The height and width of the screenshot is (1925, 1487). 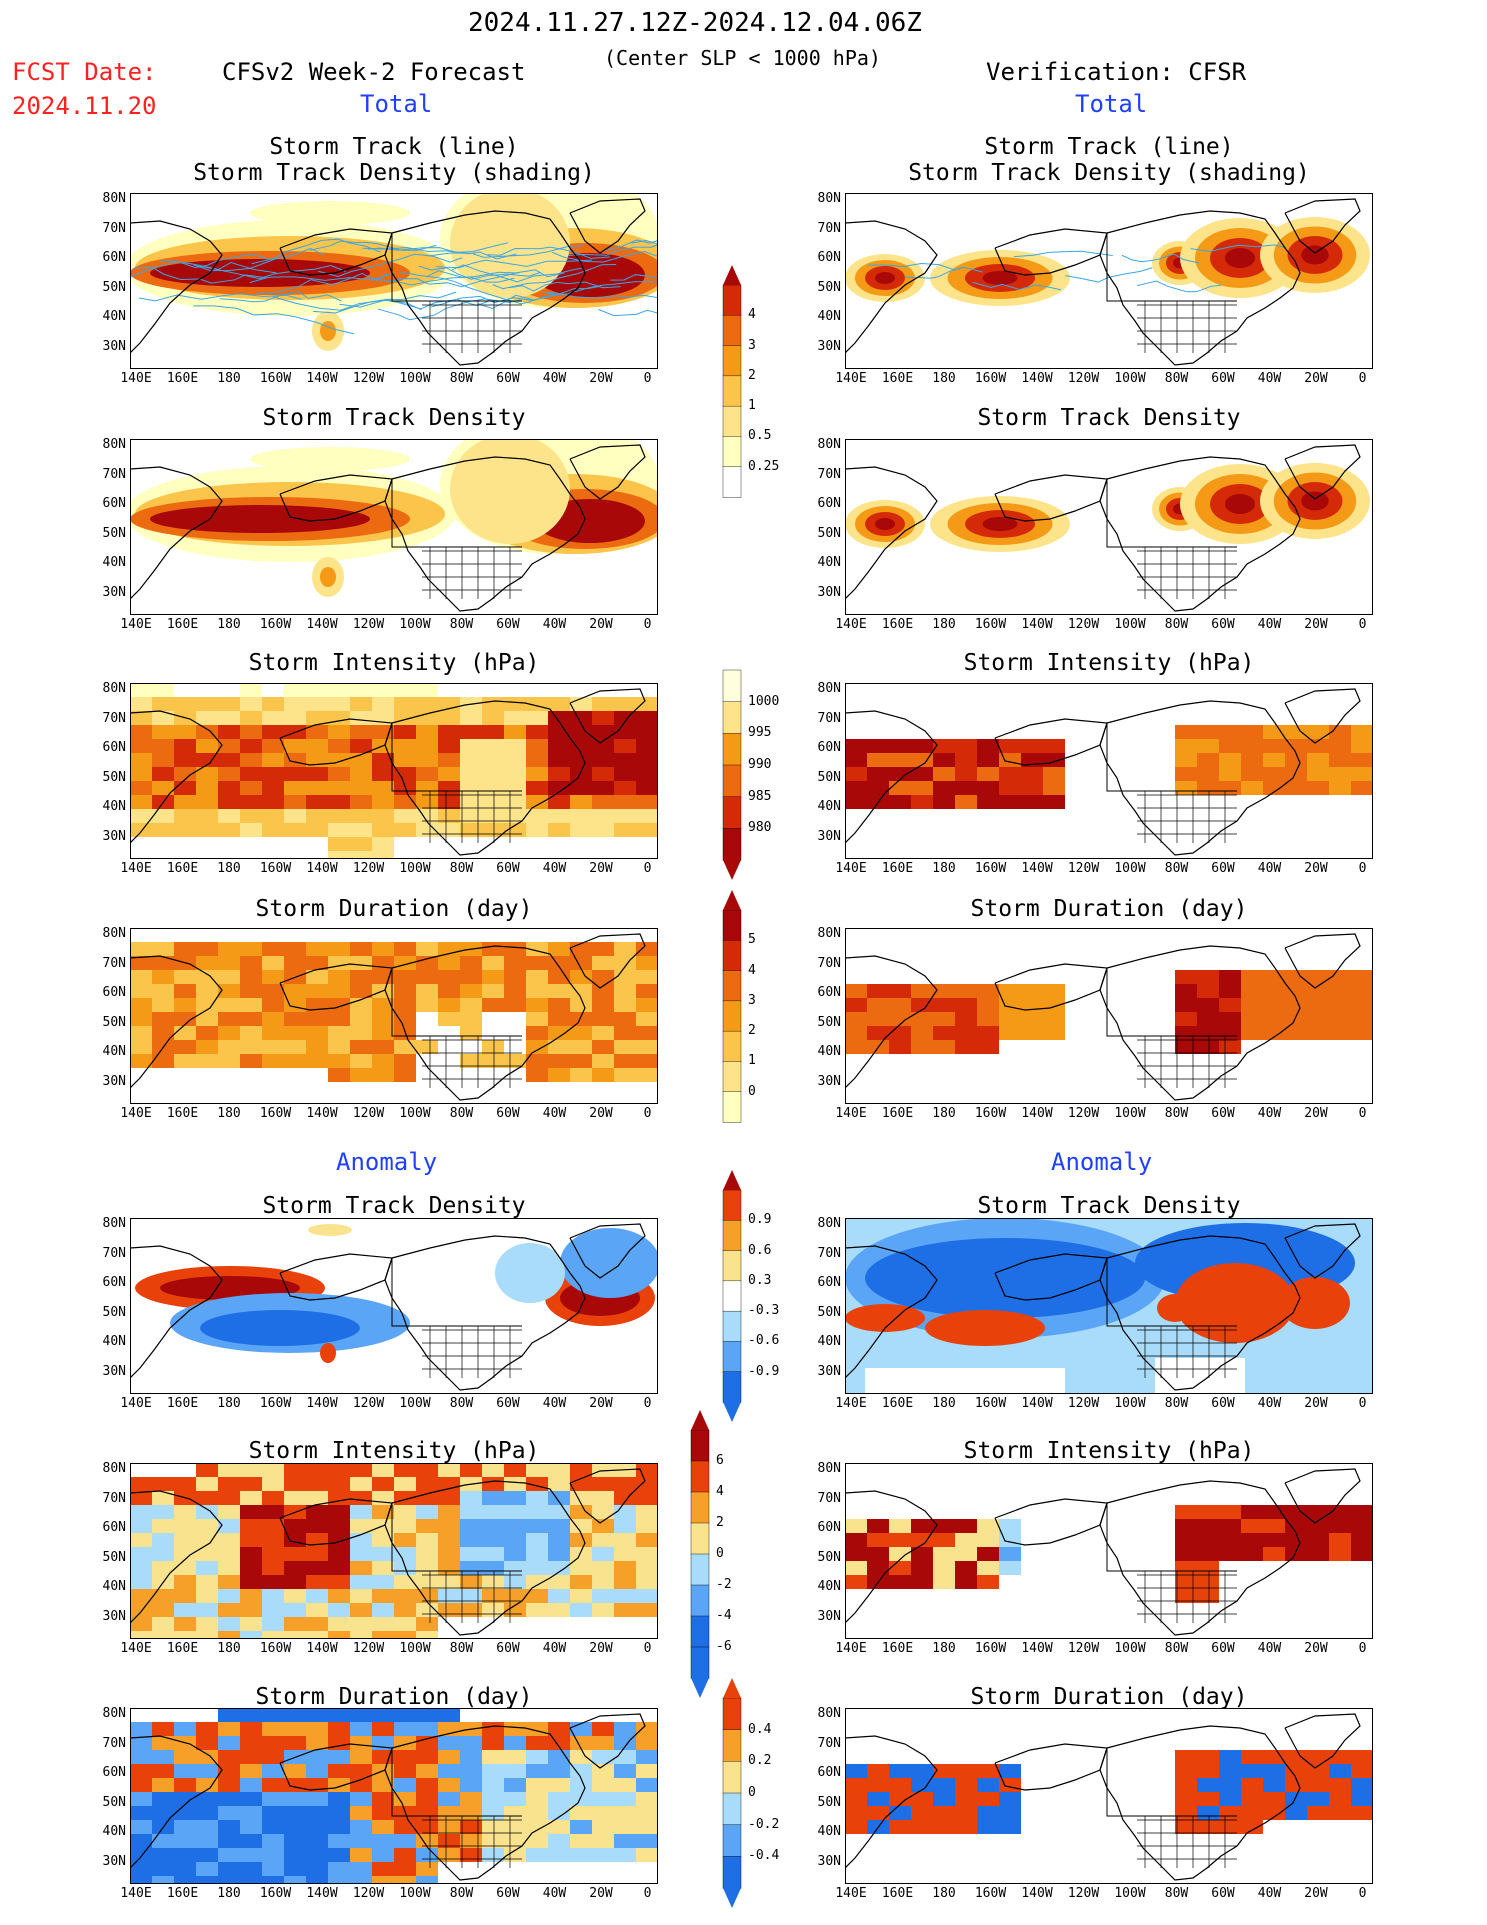 What do you see at coordinates (760, 436) in the screenshot?
I see `colorbar-density-total-tick: 0.5` at bounding box center [760, 436].